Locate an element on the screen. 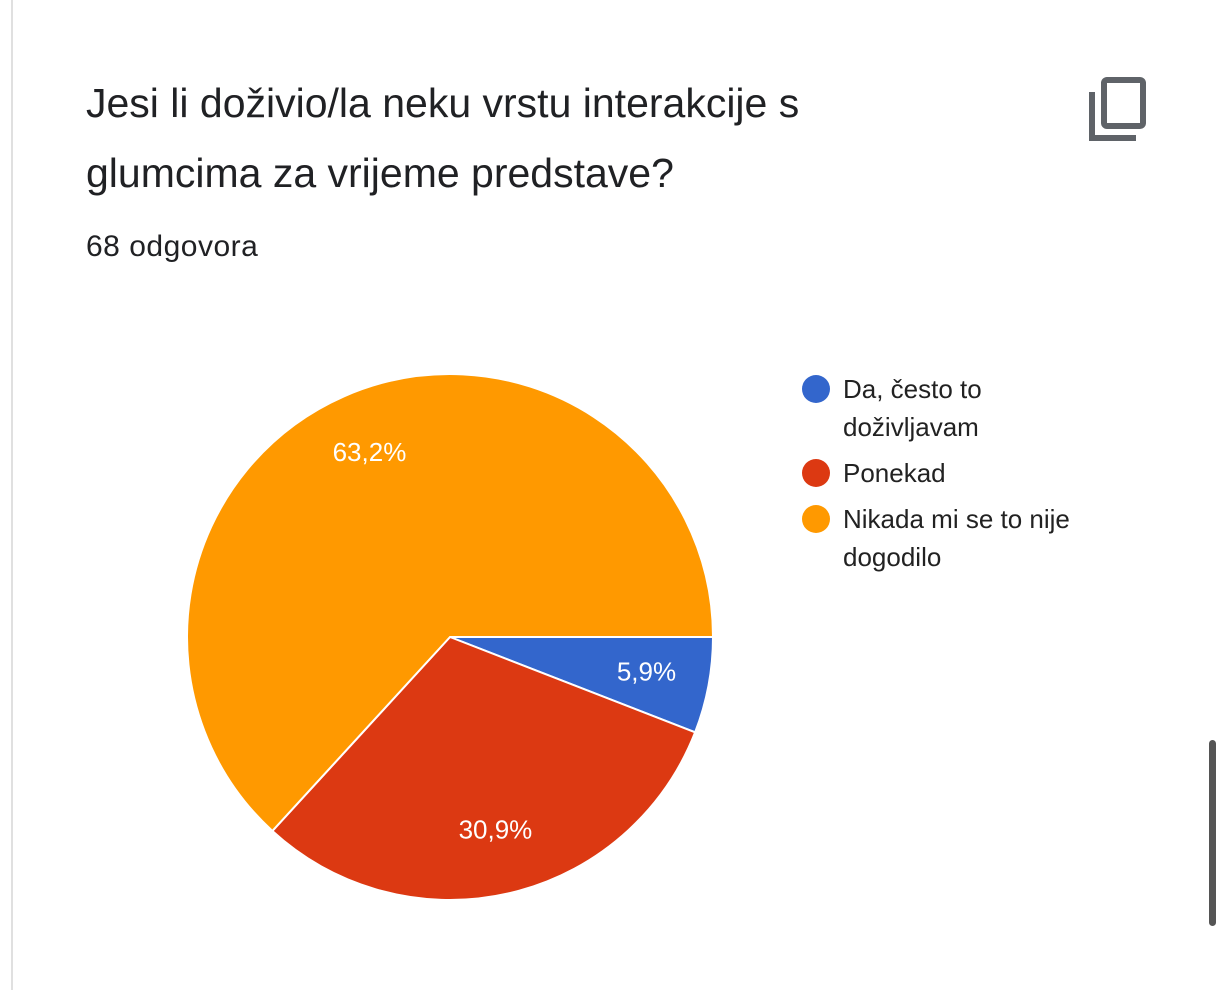  response-count: 68 odgovora is located at coordinates (172, 246).